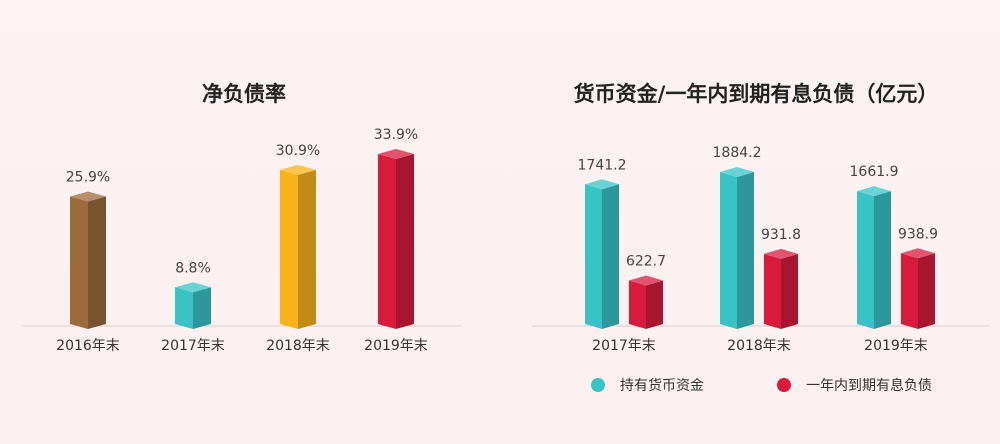 This screenshot has height=444, width=1000. Describe the element at coordinates (88, 346) in the screenshot. I see `x-tick-label: 2016年末` at that location.